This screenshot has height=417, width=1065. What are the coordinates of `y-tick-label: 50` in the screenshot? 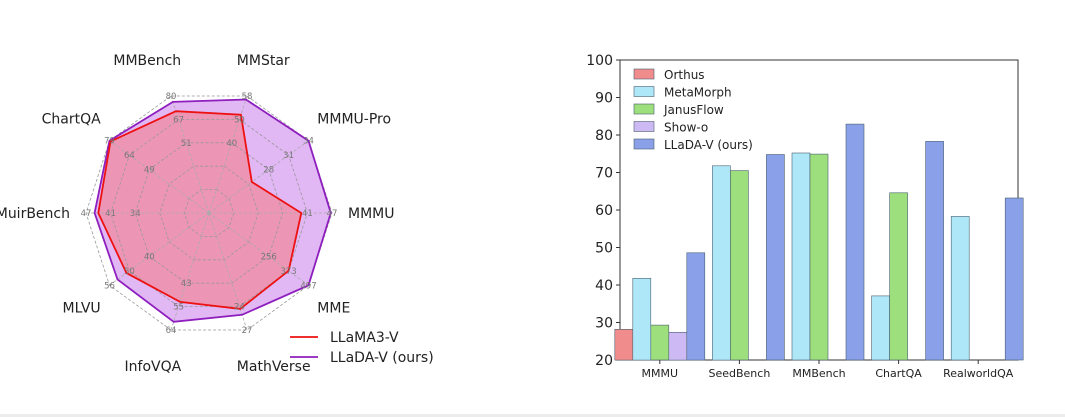 It's located at (604, 249).